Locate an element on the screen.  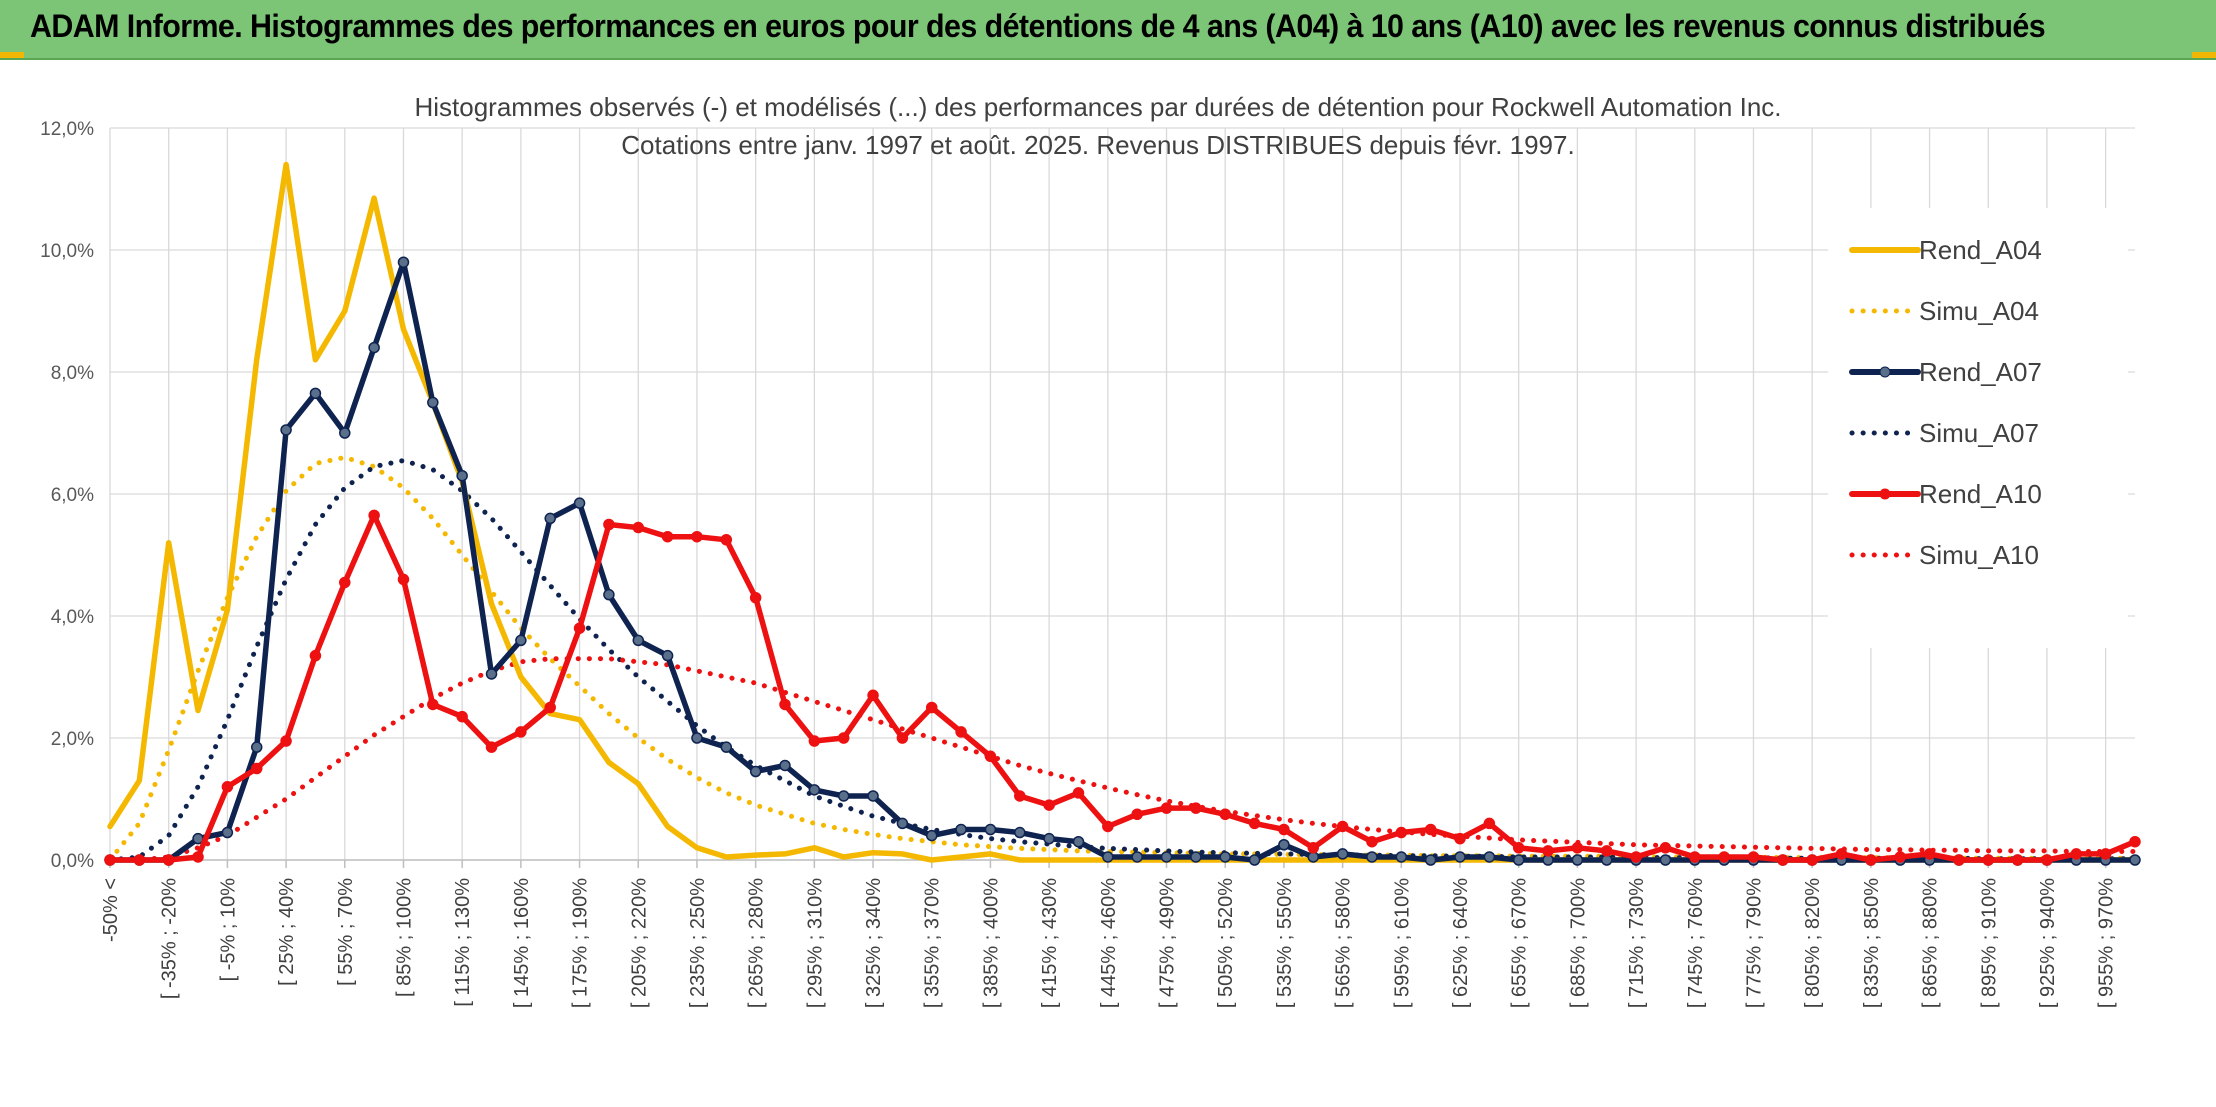
x-tick-label: [ 535% ; 550% is located at coordinates (1285, 943).